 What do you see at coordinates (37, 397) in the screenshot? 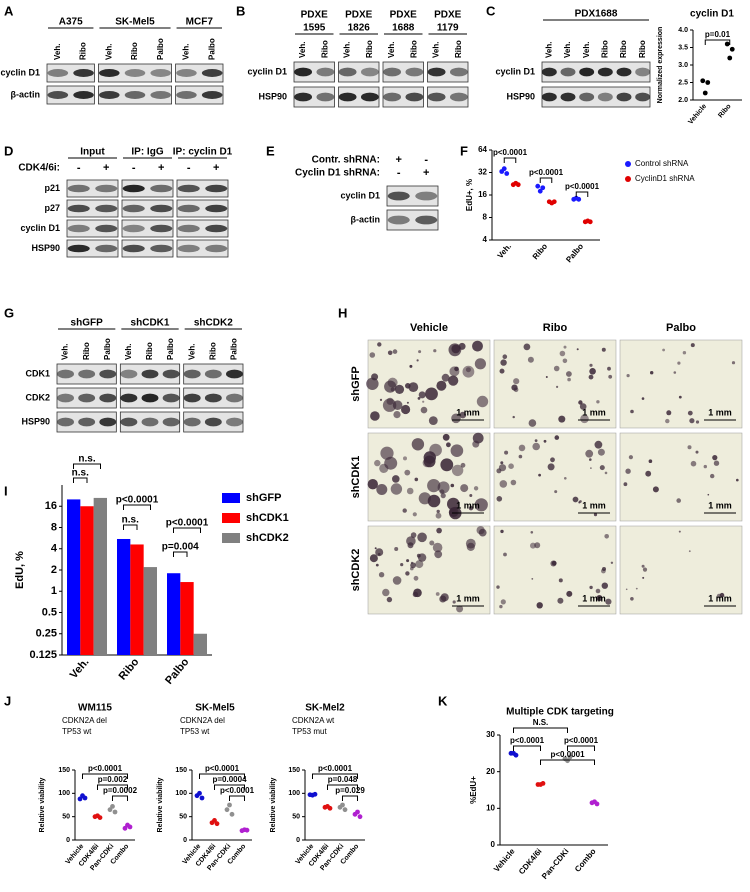
I see `blot-row-label: CDK2` at bounding box center [37, 397].